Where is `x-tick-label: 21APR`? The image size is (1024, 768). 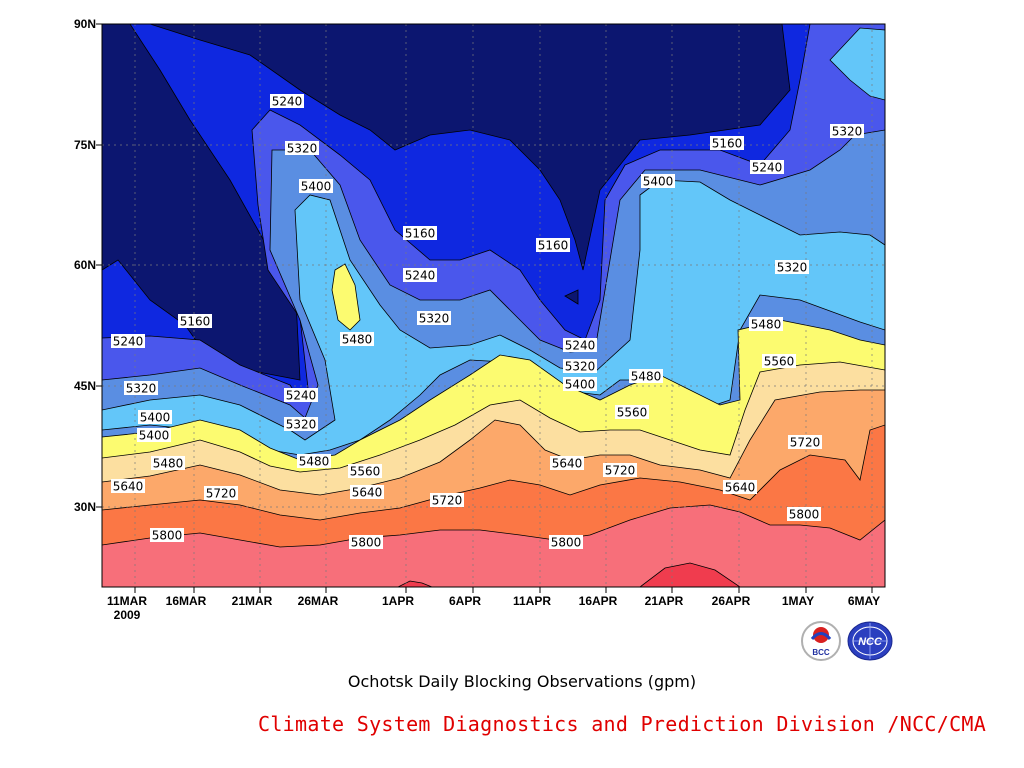 x-tick-label: 21APR is located at coordinates (664, 601).